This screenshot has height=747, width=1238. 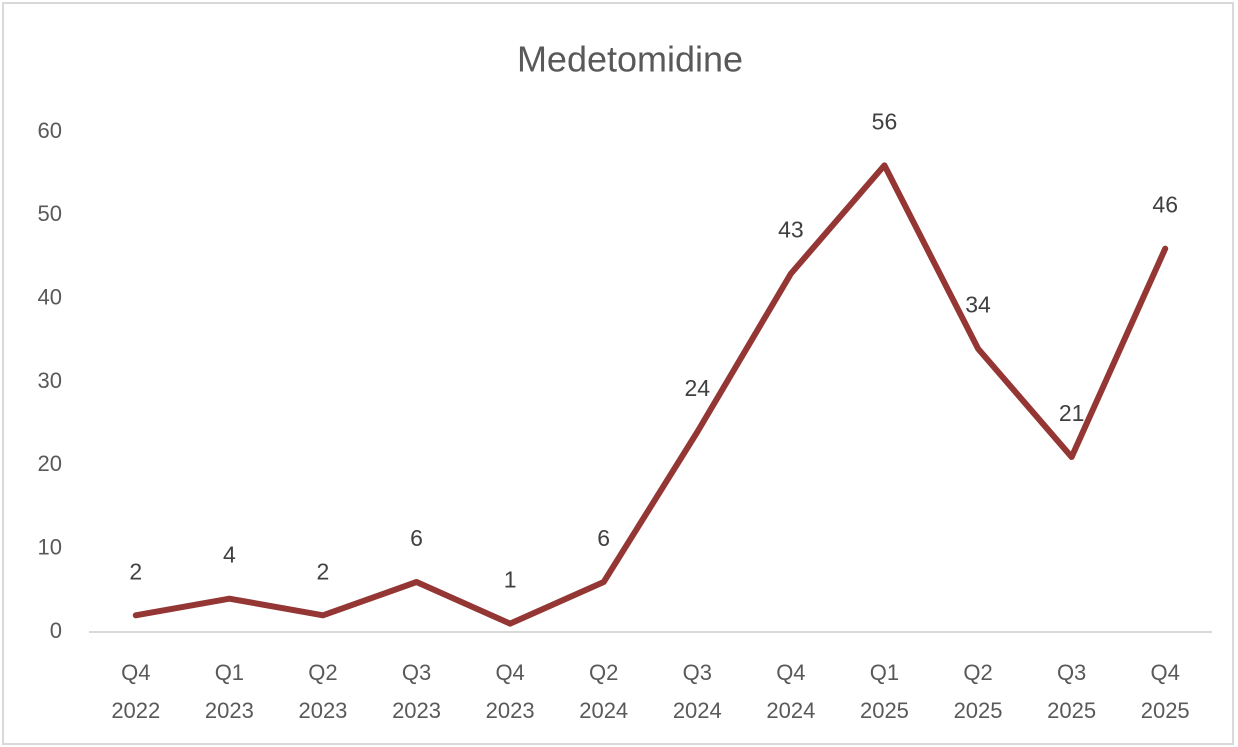 I want to click on y-tick-label: 10, so click(x=50, y=546).